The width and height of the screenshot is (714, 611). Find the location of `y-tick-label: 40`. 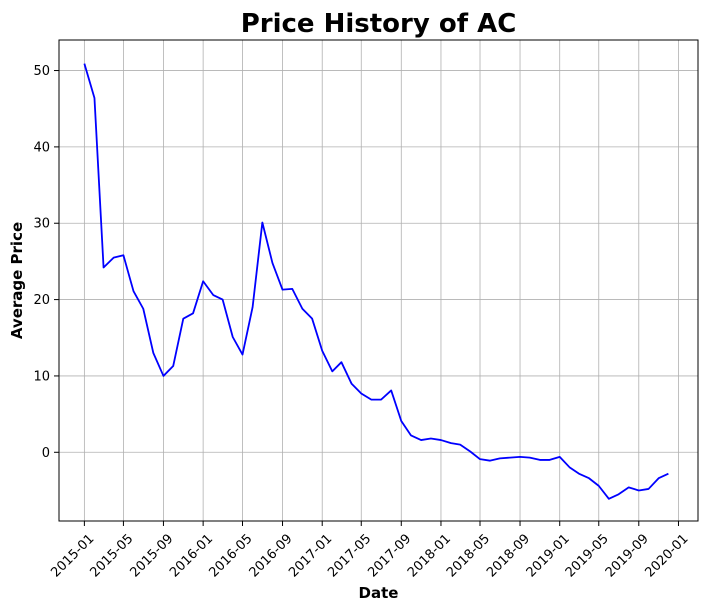

y-tick-label: 40 is located at coordinates (41, 147).